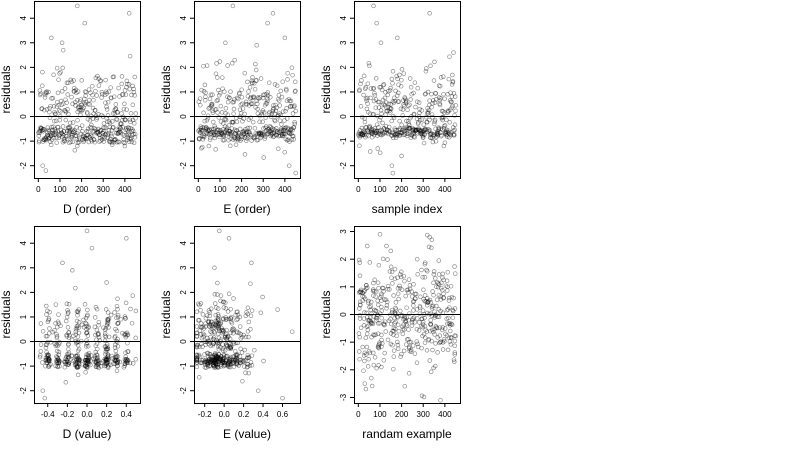 This screenshot has height=450, width=800. What do you see at coordinates (183, 42) in the screenshot?
I see `y-tick-label: 3` at bounding box center [183, 42].